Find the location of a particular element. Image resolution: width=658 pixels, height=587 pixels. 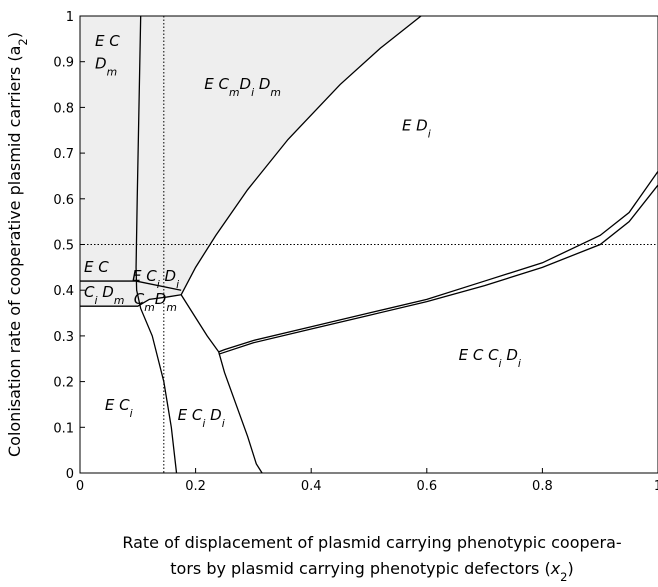

y-tick-label: 0.8 is located at coordinates (63, 108).